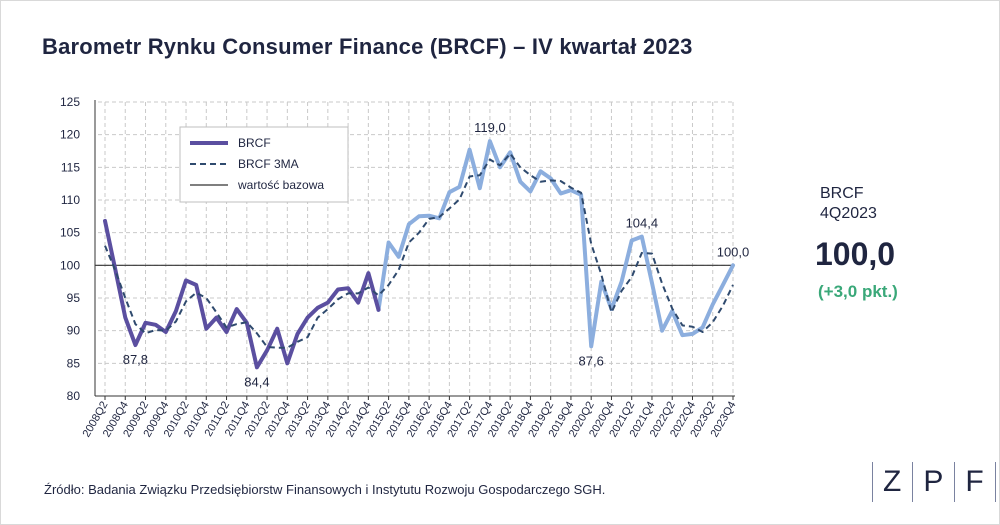 This screenshot has width=1000, height=525. Describe the element at coordinates (70, 135) in the screenshot. I see `y-tick-label: 120` at that location.